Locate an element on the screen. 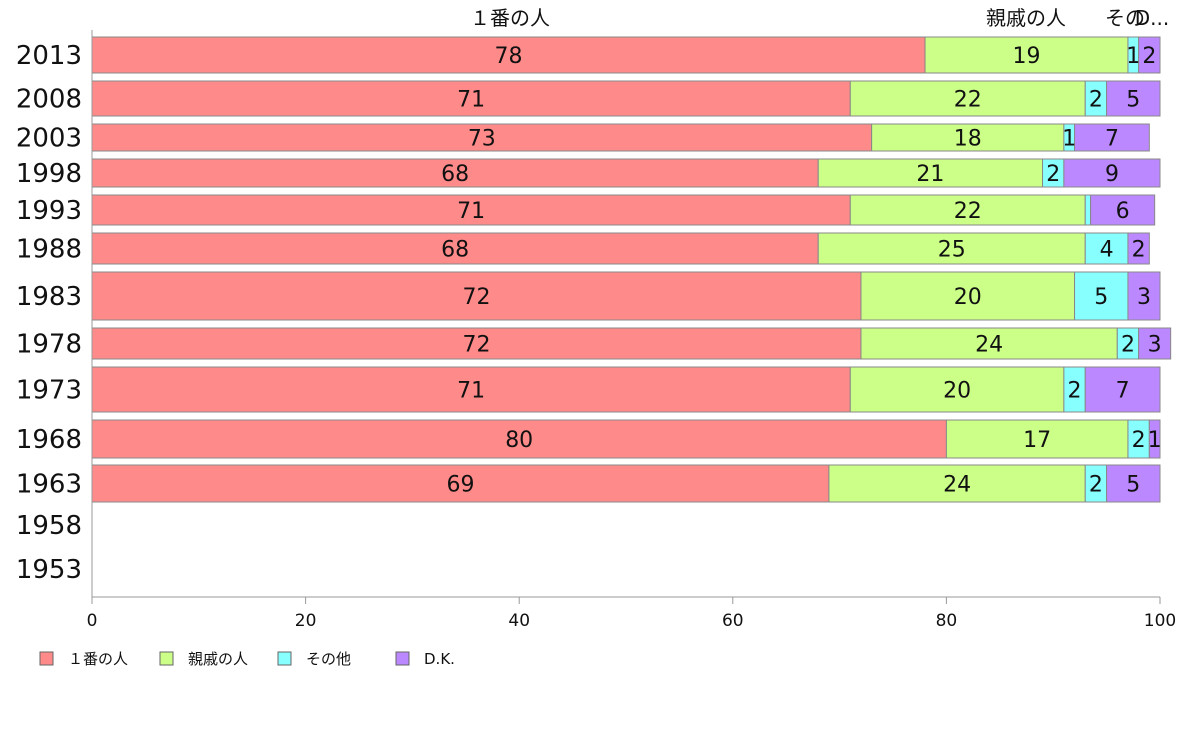  x-tick-label-100: 100 is located at coordinates (1160, 621).